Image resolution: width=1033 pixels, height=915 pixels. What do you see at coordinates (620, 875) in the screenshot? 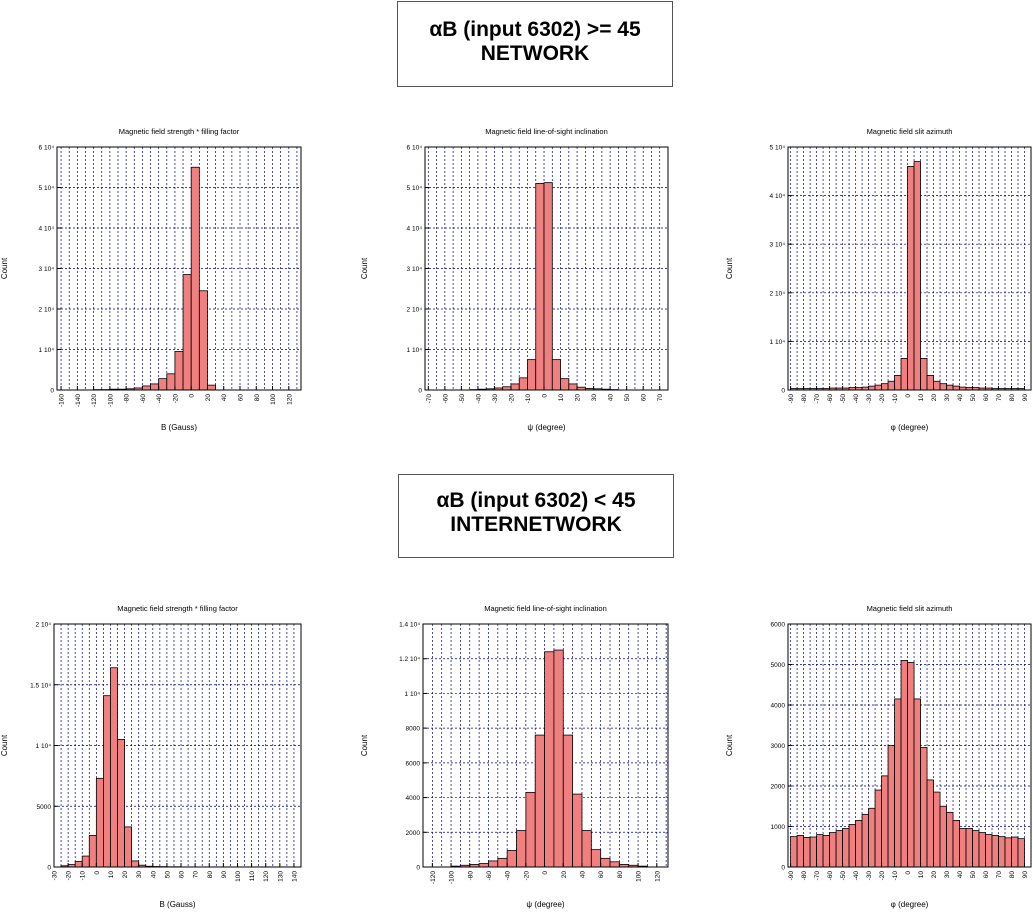
I see `x-tick-label: 80` at bounding box center [620, 875].